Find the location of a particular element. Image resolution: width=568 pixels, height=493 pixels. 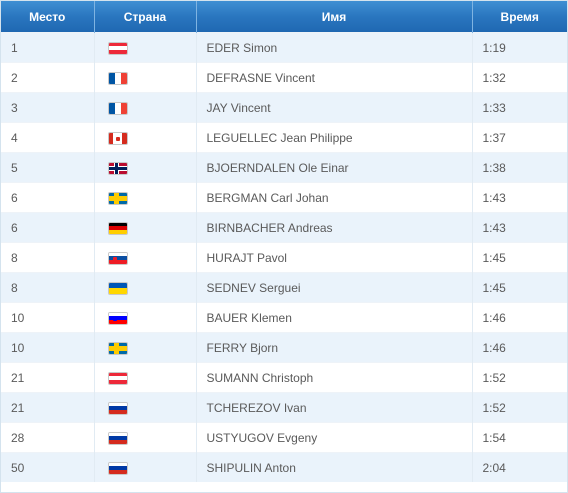

table-row: 28 USTYUGOV Evgeny 1:54 is located at coordinates (284, 437).